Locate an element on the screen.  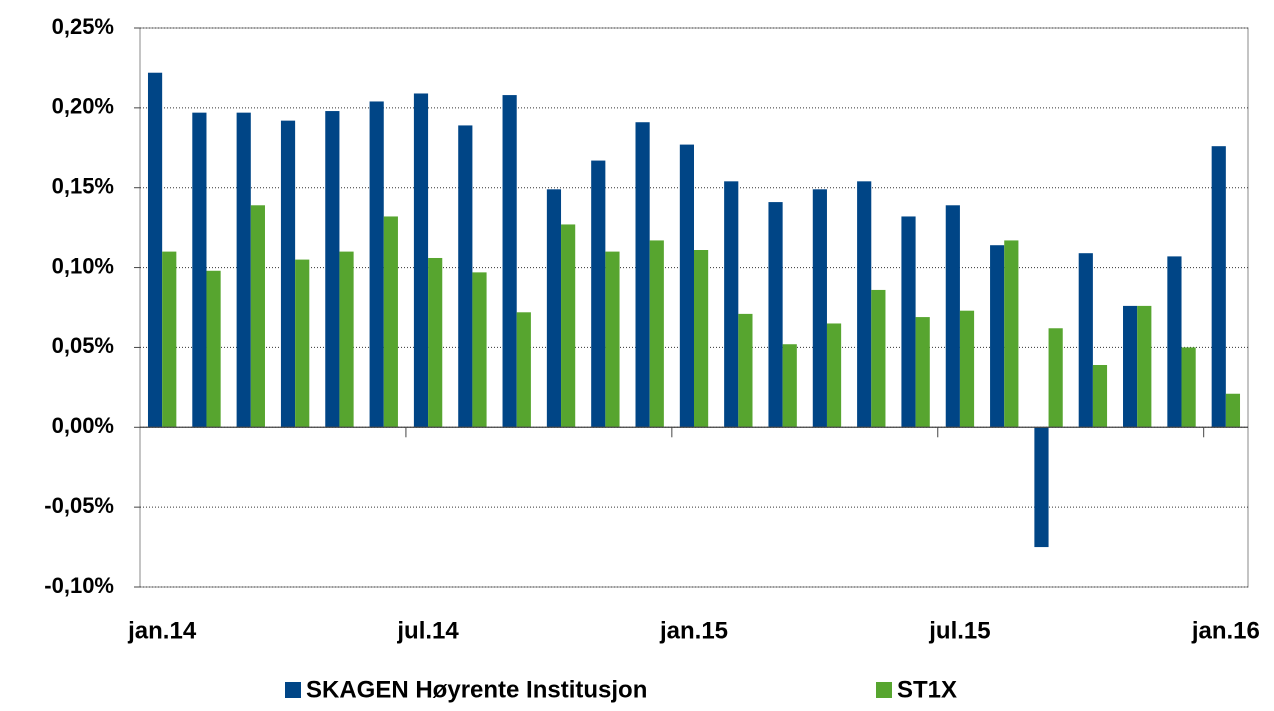
y-tick-label: 0,00% is located at coordinates (83, 425).